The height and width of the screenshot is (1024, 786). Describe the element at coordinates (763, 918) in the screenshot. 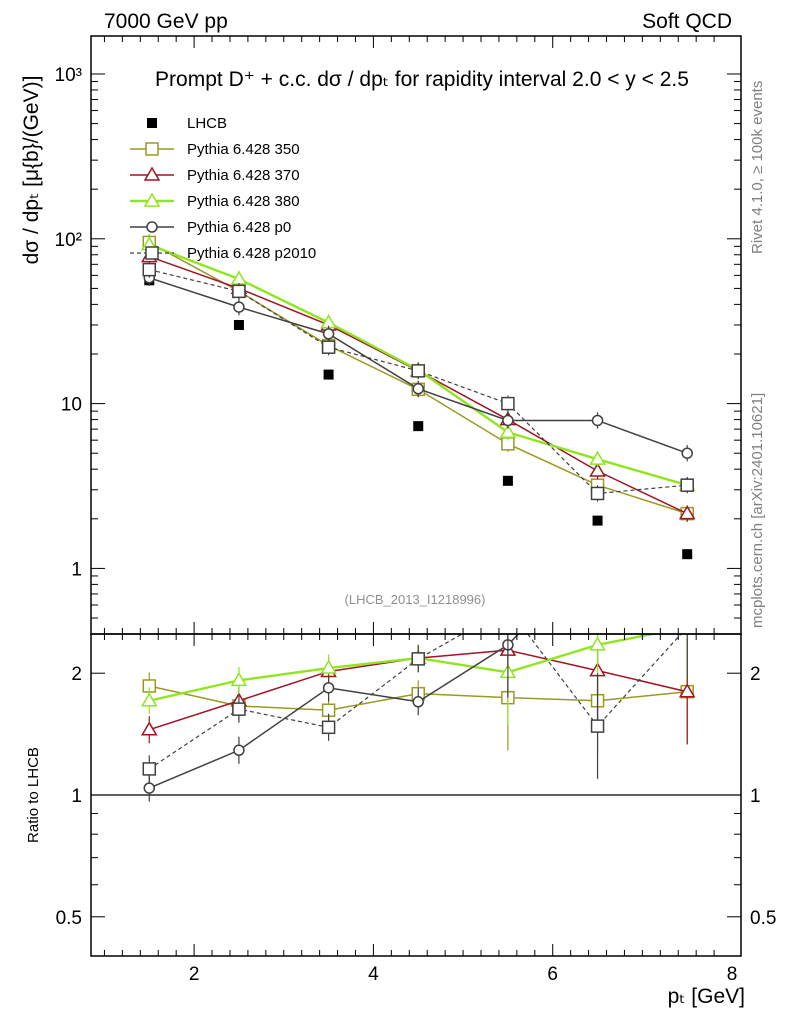

I see `ratio-y-tick-label-right: 0.5` at that location.